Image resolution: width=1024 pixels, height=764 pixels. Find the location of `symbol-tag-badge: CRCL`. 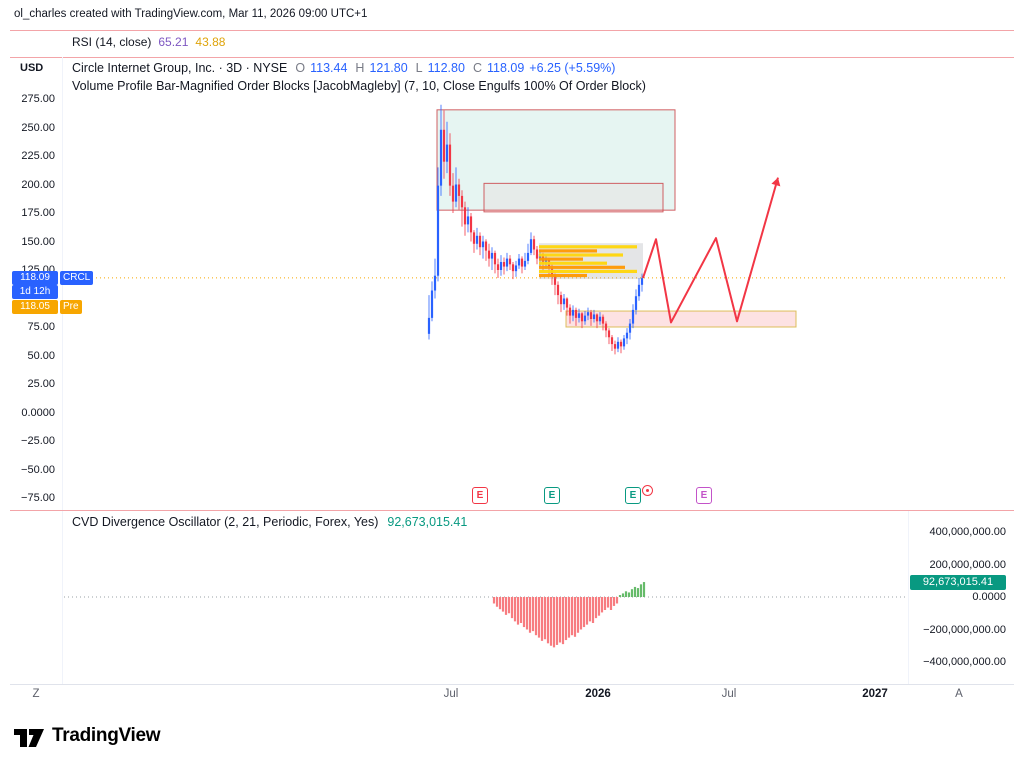

symbol-tag-badge: CRCL is located at coordinates (77, 278).